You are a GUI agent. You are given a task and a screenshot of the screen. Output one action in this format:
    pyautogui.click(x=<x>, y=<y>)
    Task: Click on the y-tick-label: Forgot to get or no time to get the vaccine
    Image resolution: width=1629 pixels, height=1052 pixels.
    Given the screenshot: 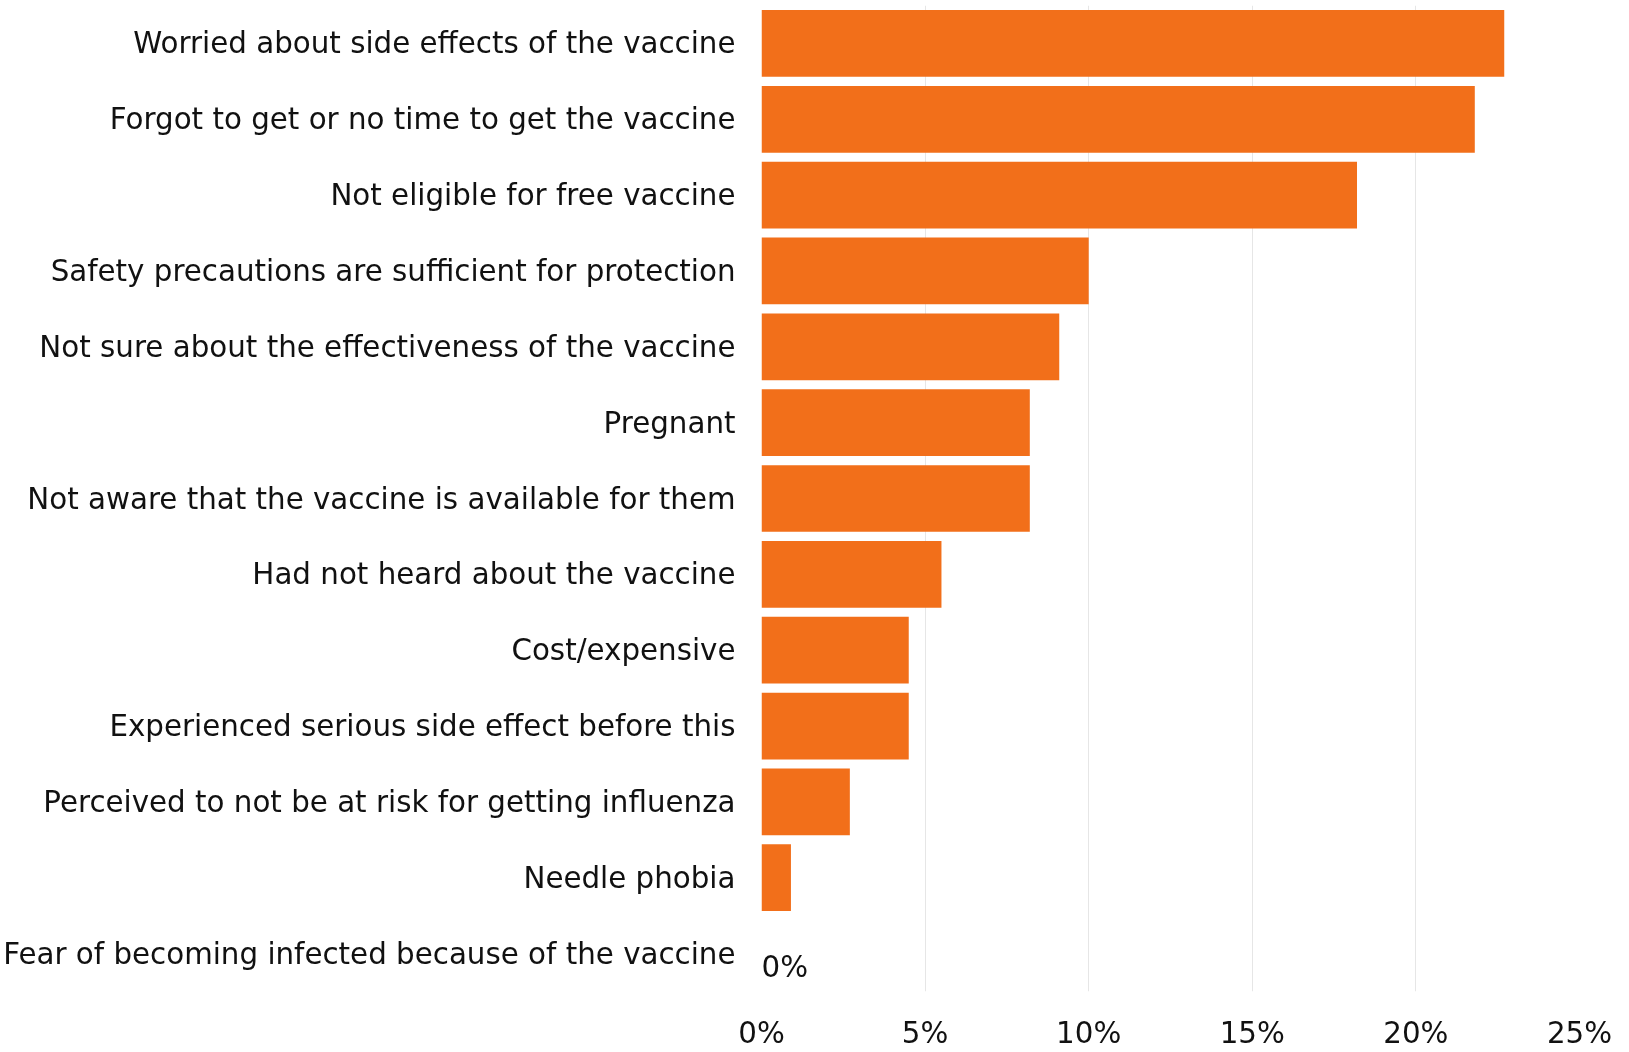 What is the action you would take?
    pyautogui.click(x=422, y=119)
    